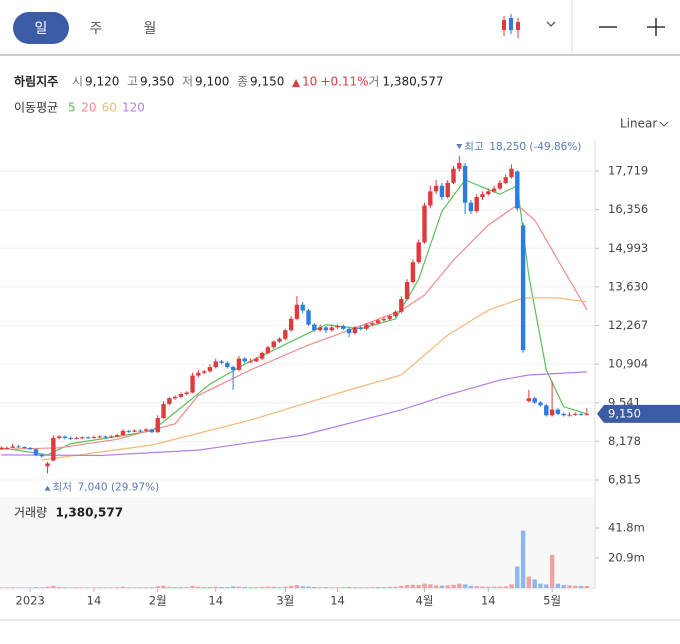  I want to click on price-tag-label: 9,150, so click(624, 413).